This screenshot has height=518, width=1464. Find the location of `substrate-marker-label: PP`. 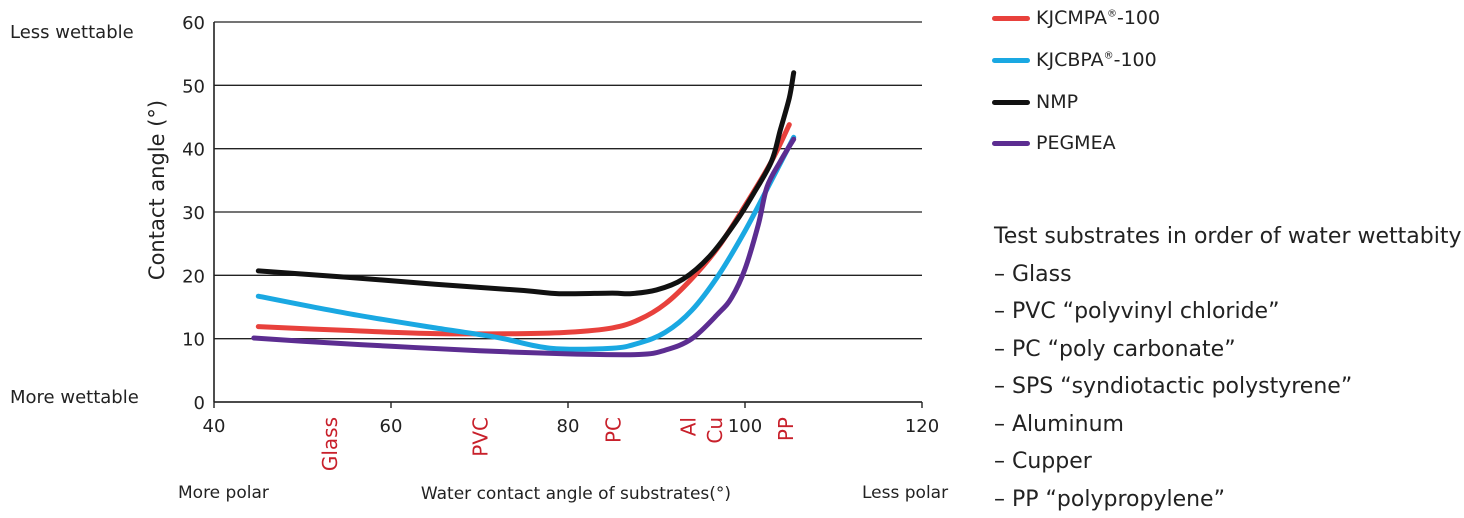

substrate-marker-label: PP is located at coordinates (786, 429).